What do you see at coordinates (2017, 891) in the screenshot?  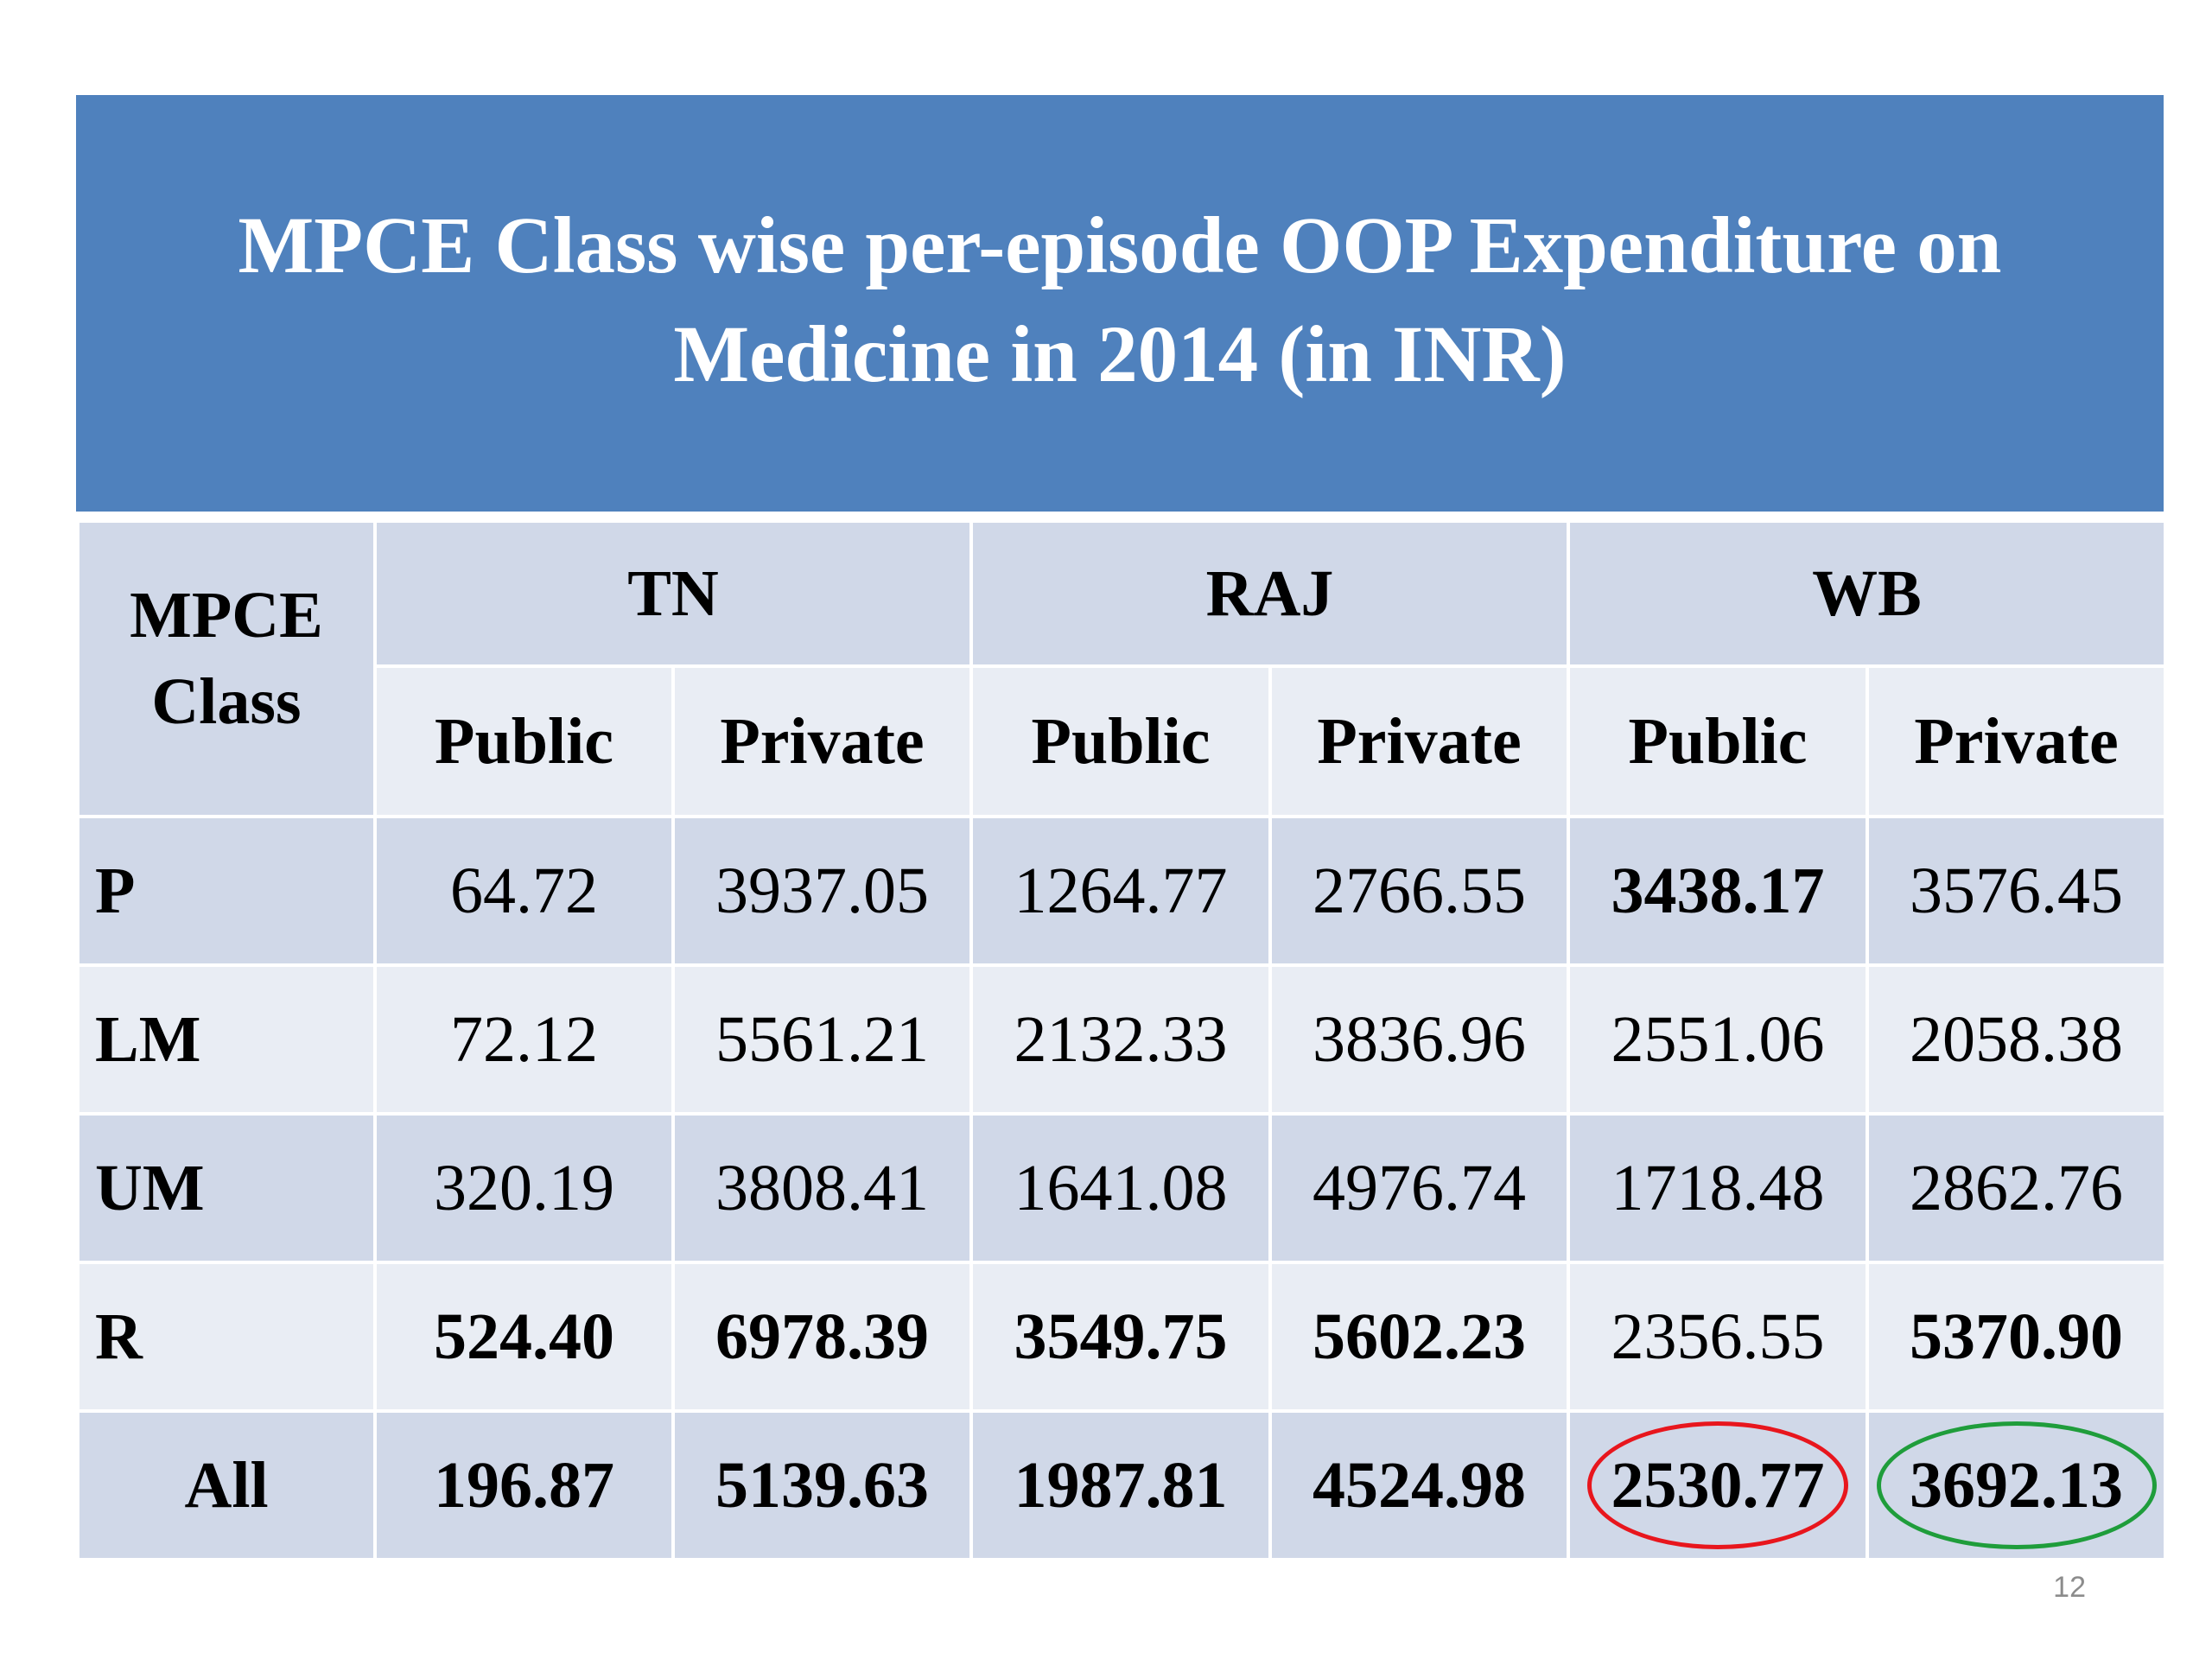 I see `cell-p-wb-private: 3576.45` at bounding box center [2017, 891].